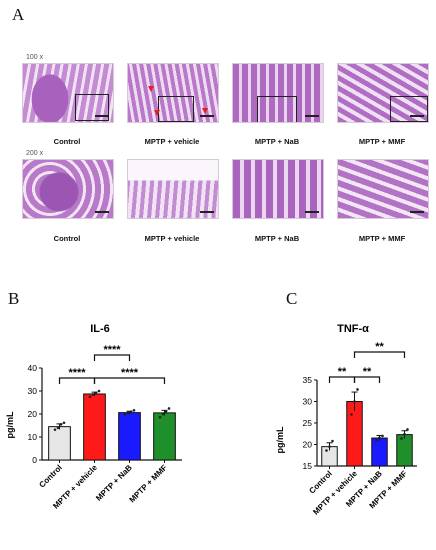 Image resolution: width=436 pixels, height=550 pixels. I want to click on group-label-vehicle-row1: MPTP + vehicle, so click(172, 141).